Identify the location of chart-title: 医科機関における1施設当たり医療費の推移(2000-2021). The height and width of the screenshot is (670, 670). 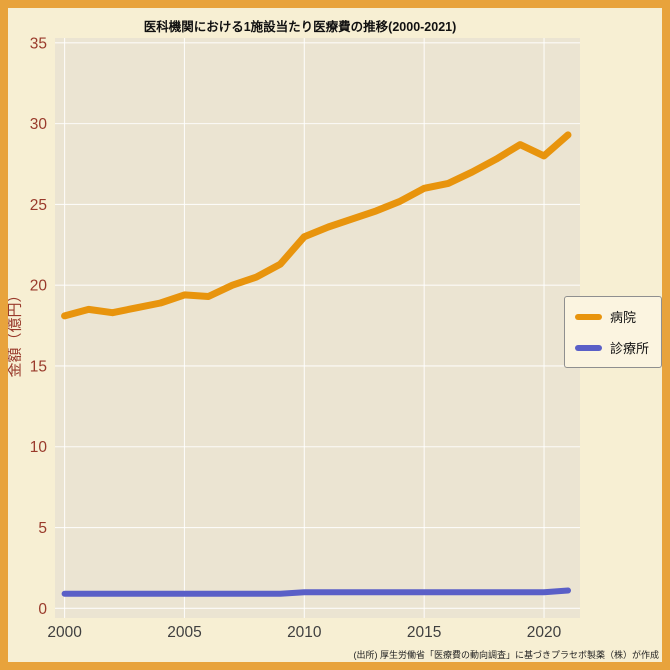
(300, 27).